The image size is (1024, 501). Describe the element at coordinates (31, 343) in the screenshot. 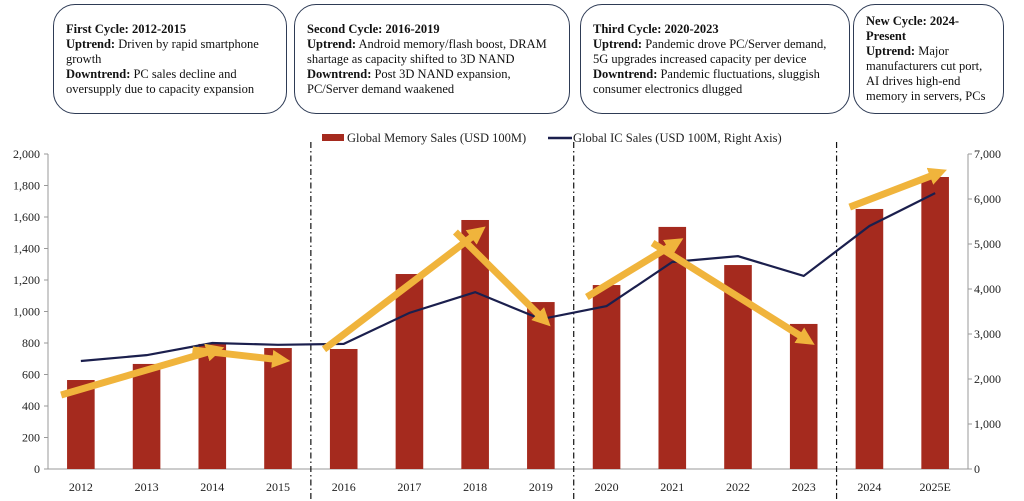

I see `left-axis-tick-label: 800` at that location.